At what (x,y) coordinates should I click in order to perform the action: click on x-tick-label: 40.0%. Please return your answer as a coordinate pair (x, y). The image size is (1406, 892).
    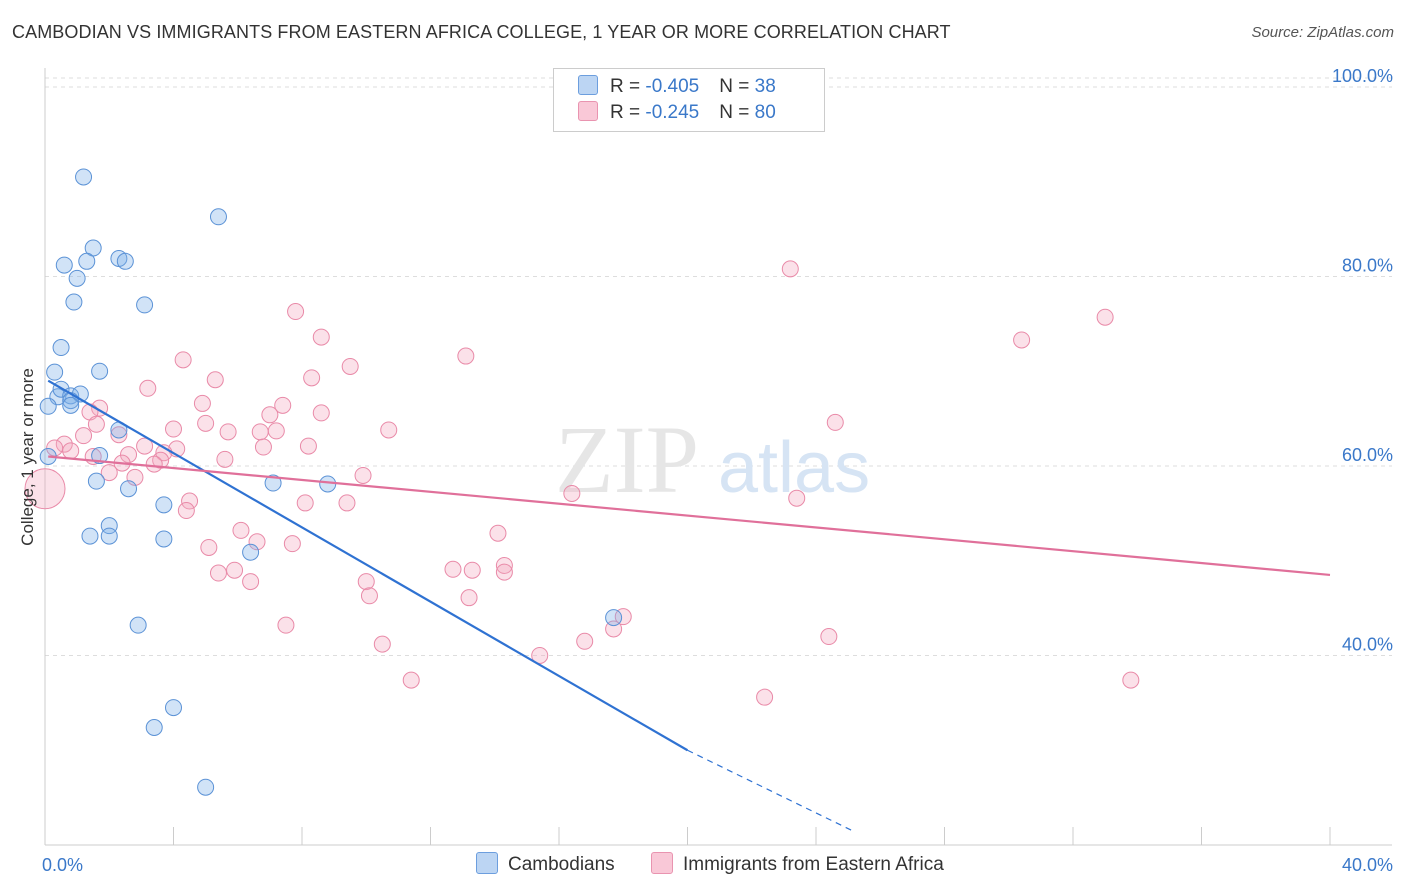
    Looking at the image, I should click on (1367, 865).